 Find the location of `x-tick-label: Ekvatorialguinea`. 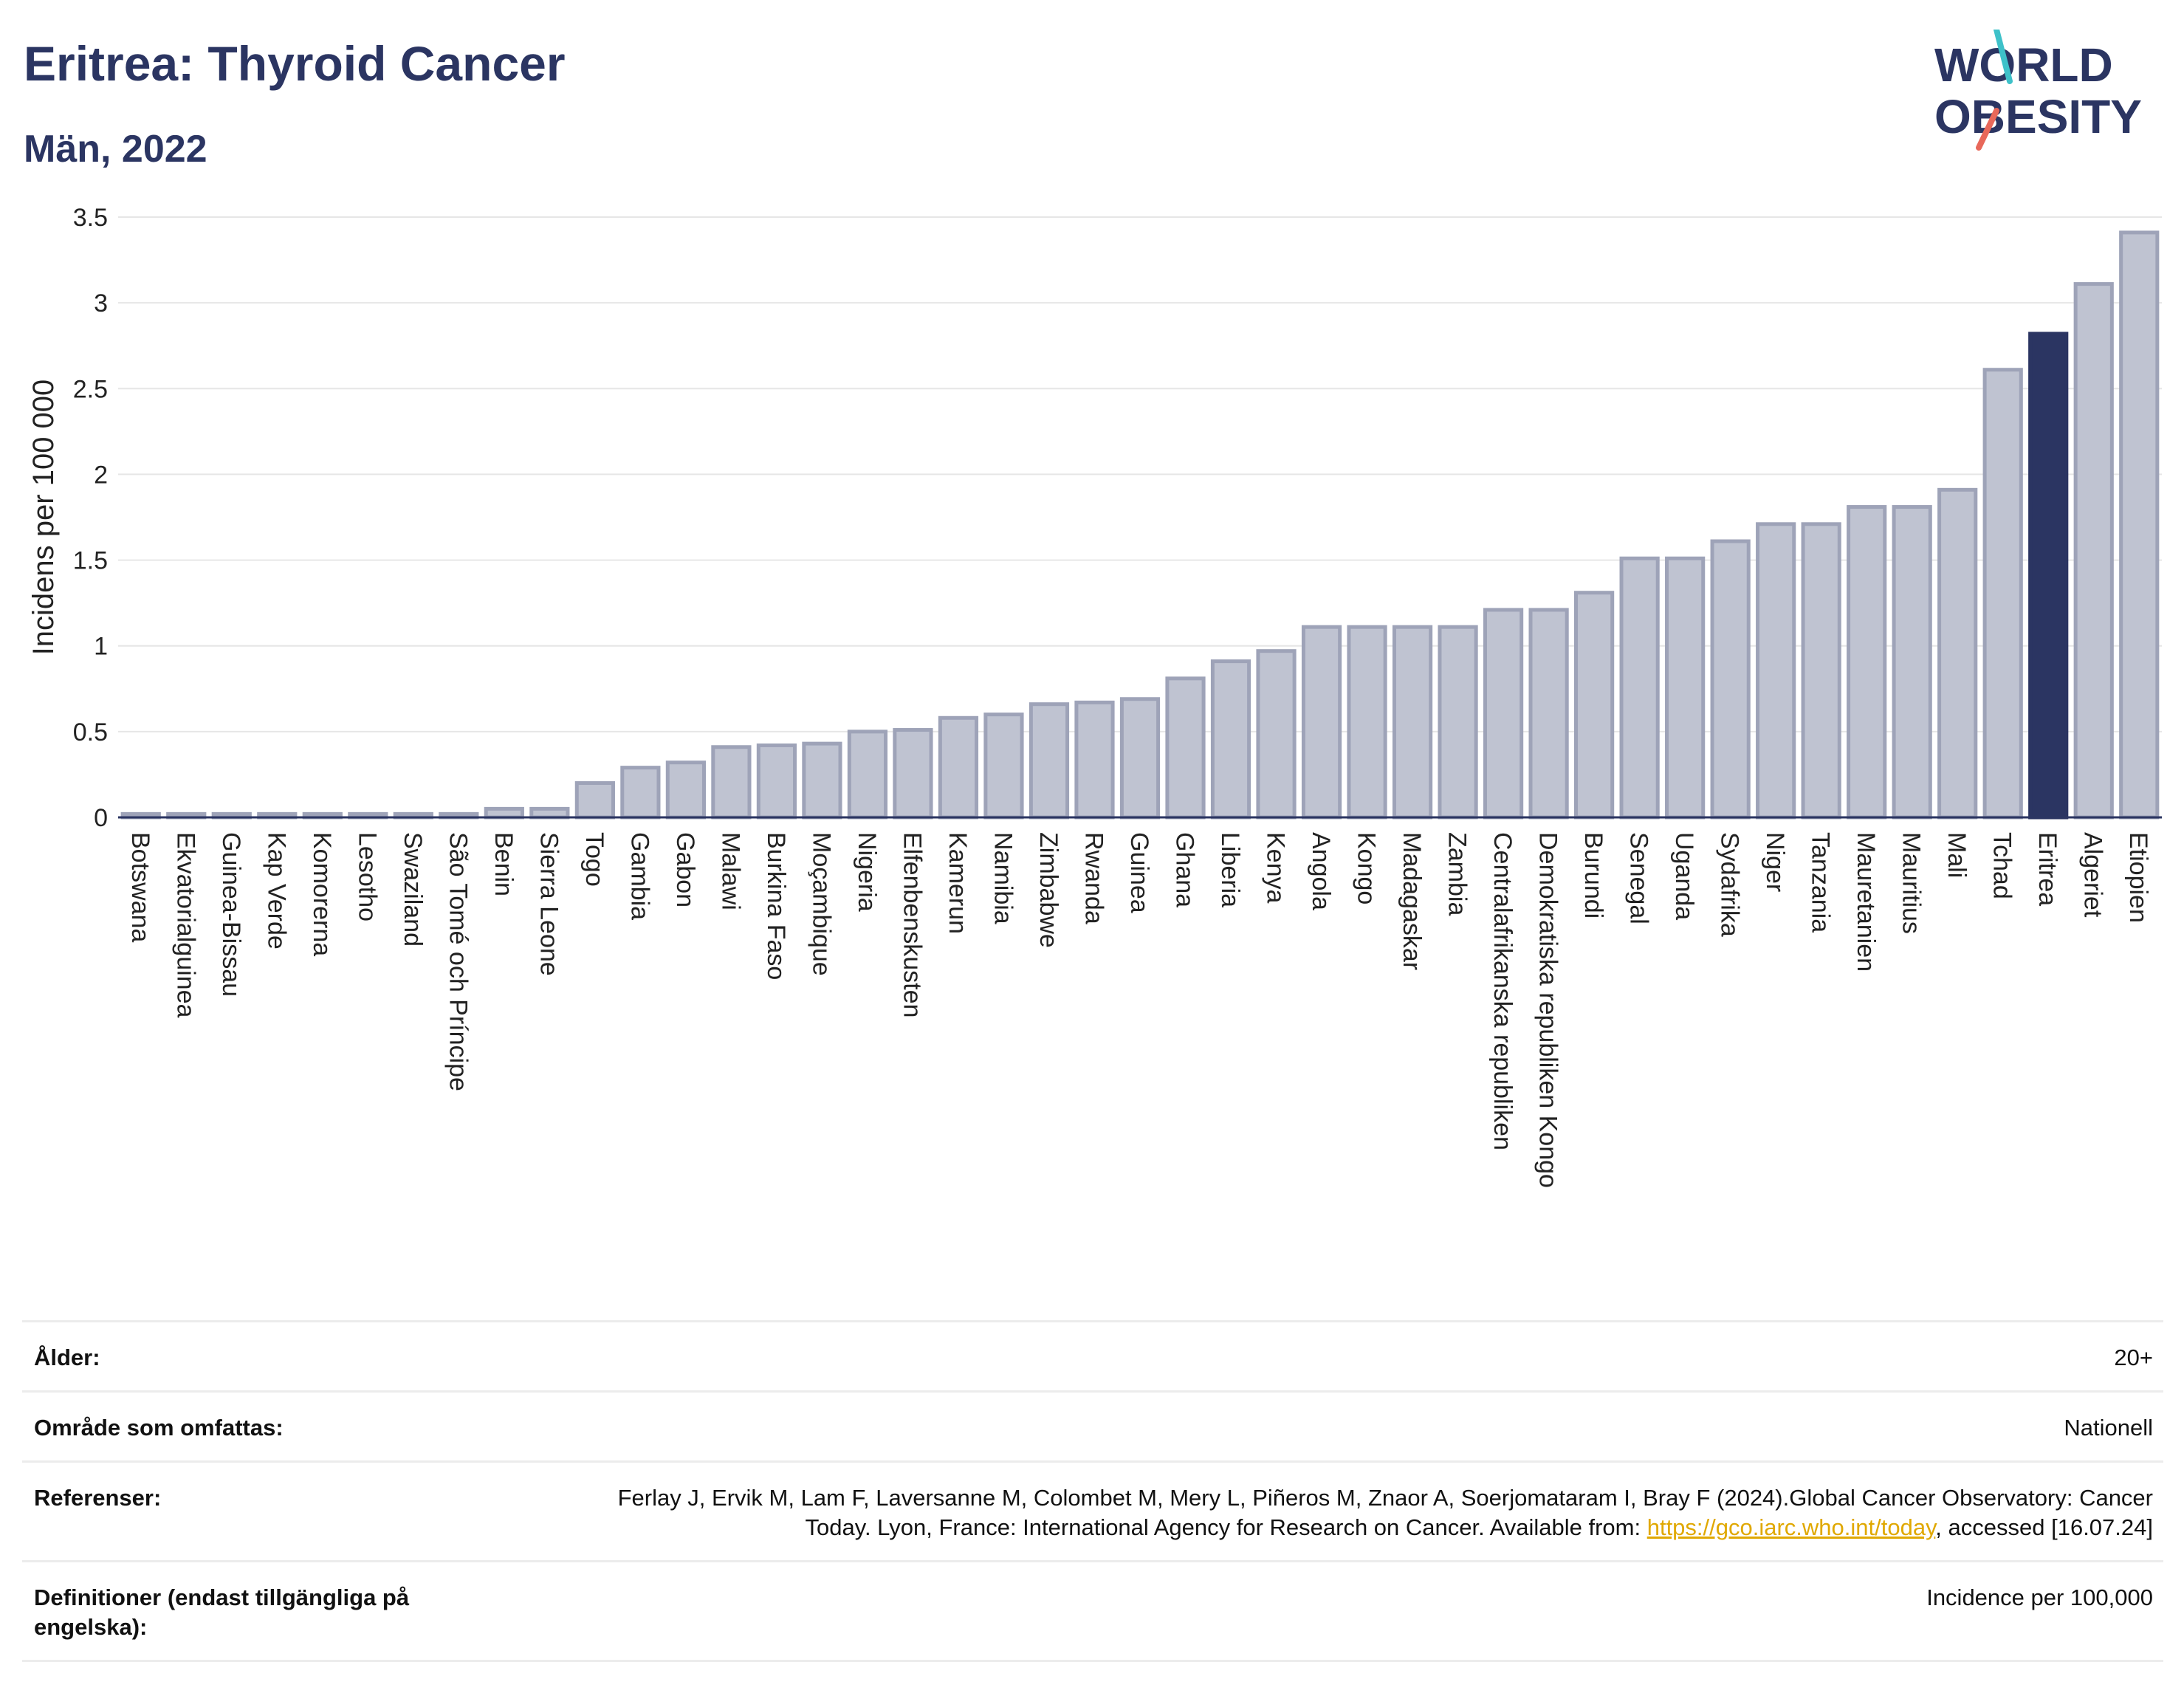

x-tick-label: Ekvatorialguinea is located at coordinates (185, 924).